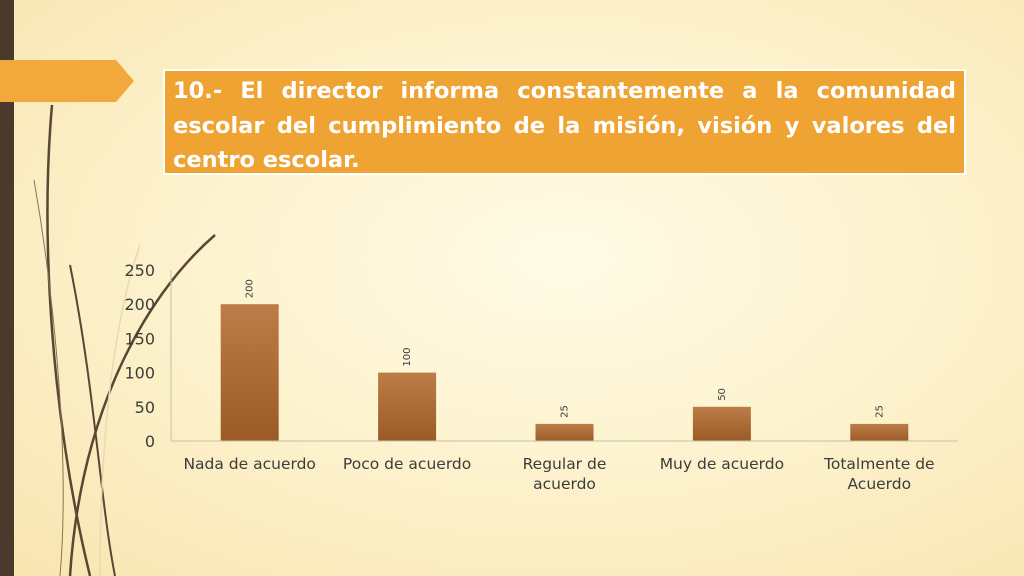  Describe the element at coordinates (67, 81) in the screenshot. I see `arrow-tab` at that location.